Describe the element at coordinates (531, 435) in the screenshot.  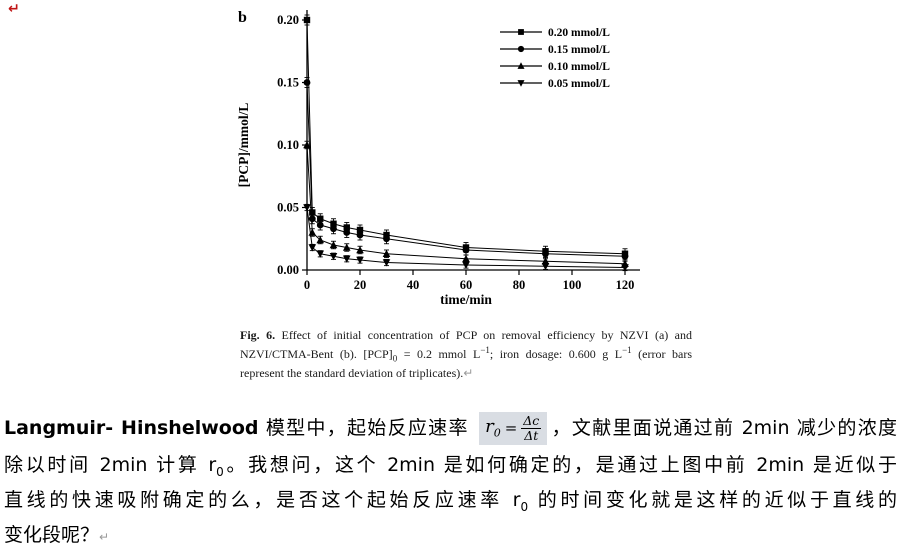
I see `formula-denominator: Δt` at that location.